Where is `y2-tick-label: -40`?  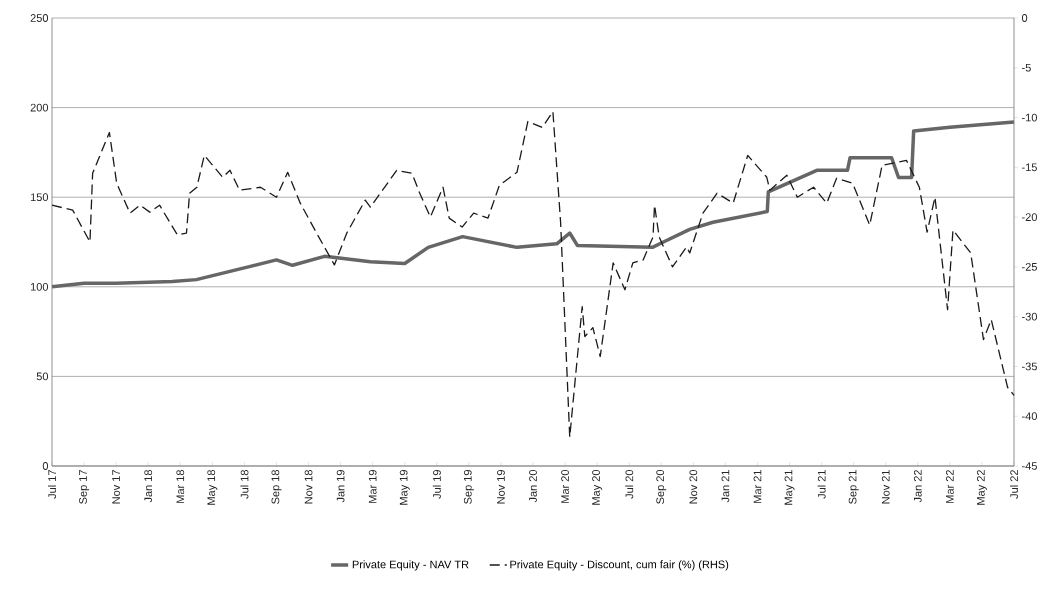
y2-tick-label: -40 is located at coordinates (1029, 416).